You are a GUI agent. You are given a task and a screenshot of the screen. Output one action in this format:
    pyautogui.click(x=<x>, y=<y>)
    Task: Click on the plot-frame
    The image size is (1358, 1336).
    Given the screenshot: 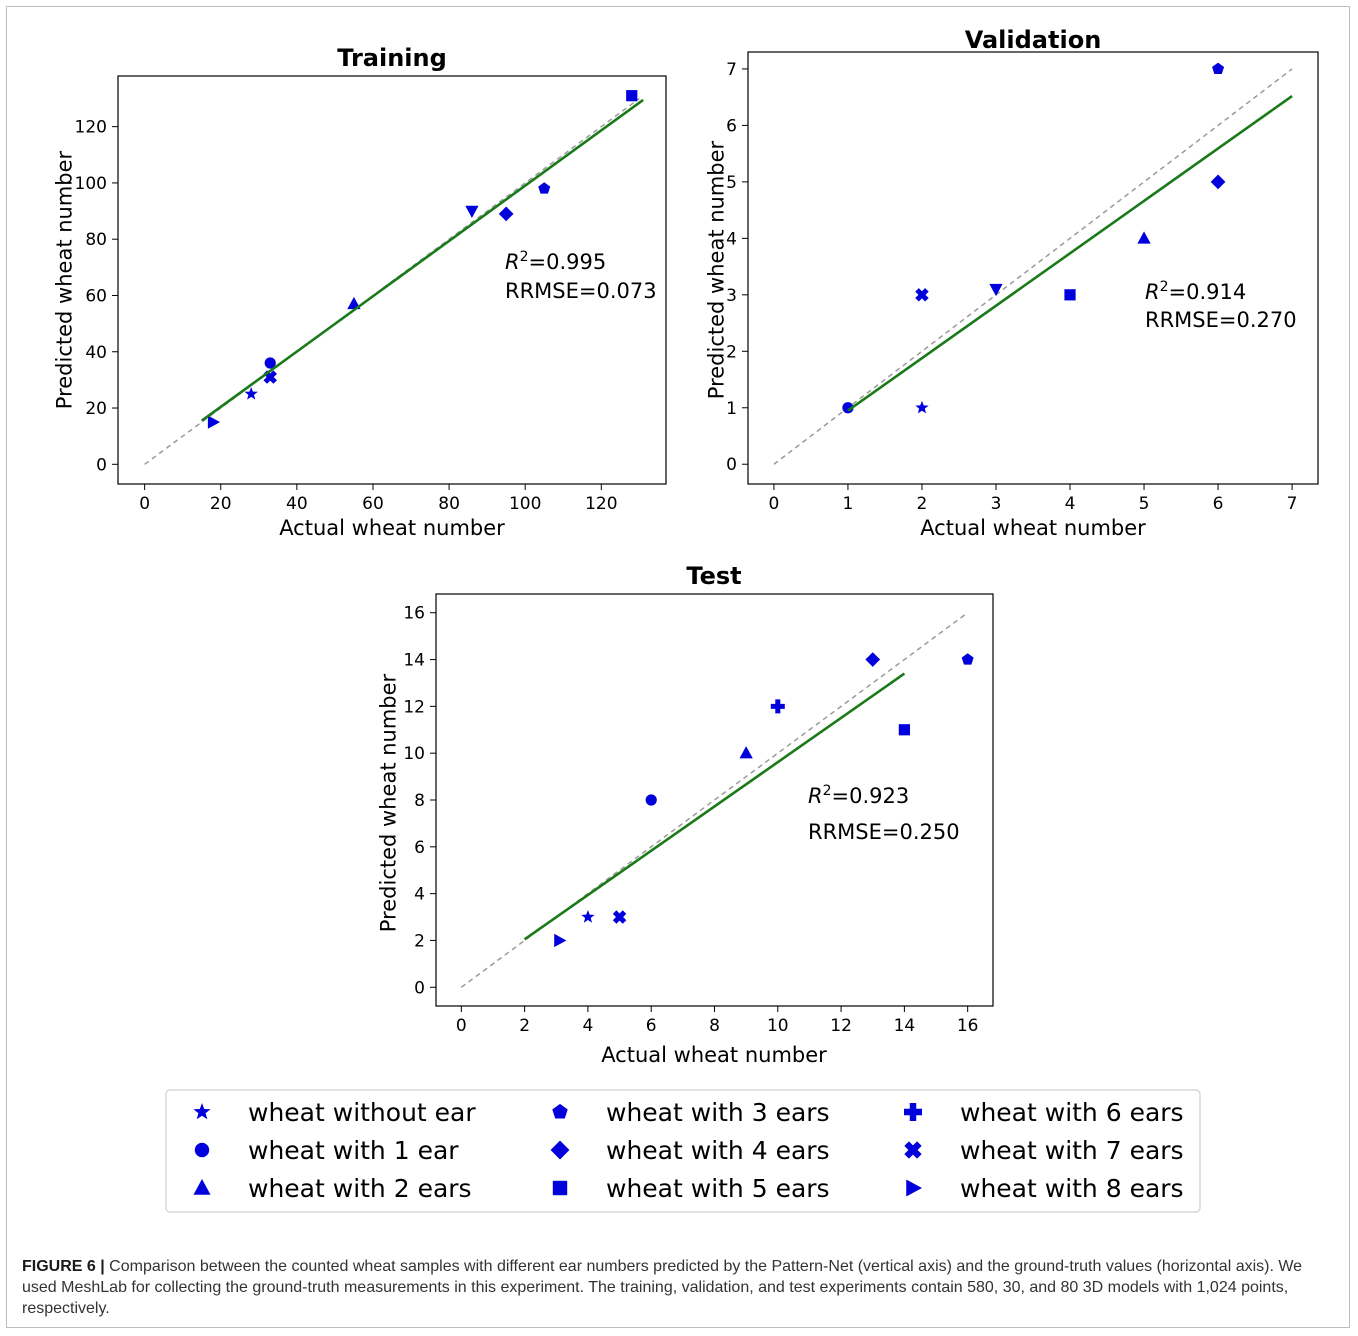 What is the action you would take?
    pyautogui.click(x=1033, y=268)
    